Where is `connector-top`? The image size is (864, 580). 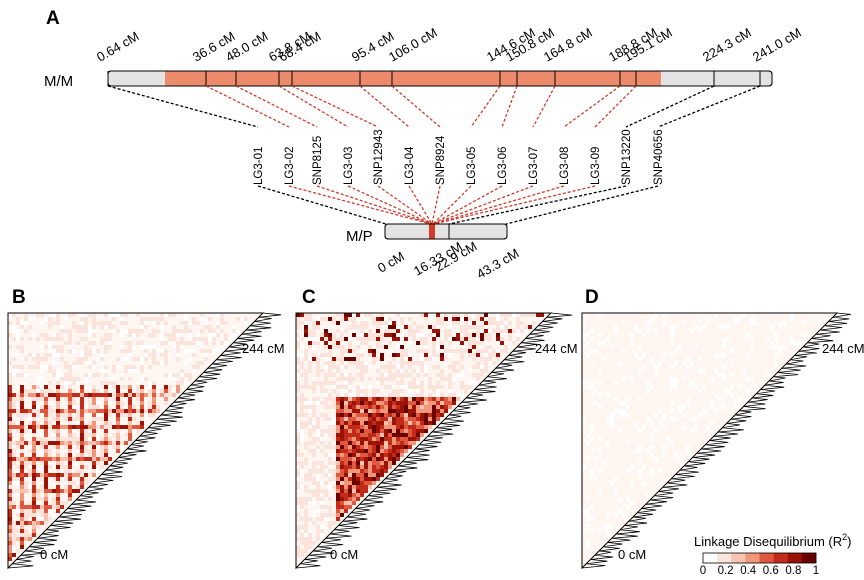 connector-top is located at coordinates (485, 106).